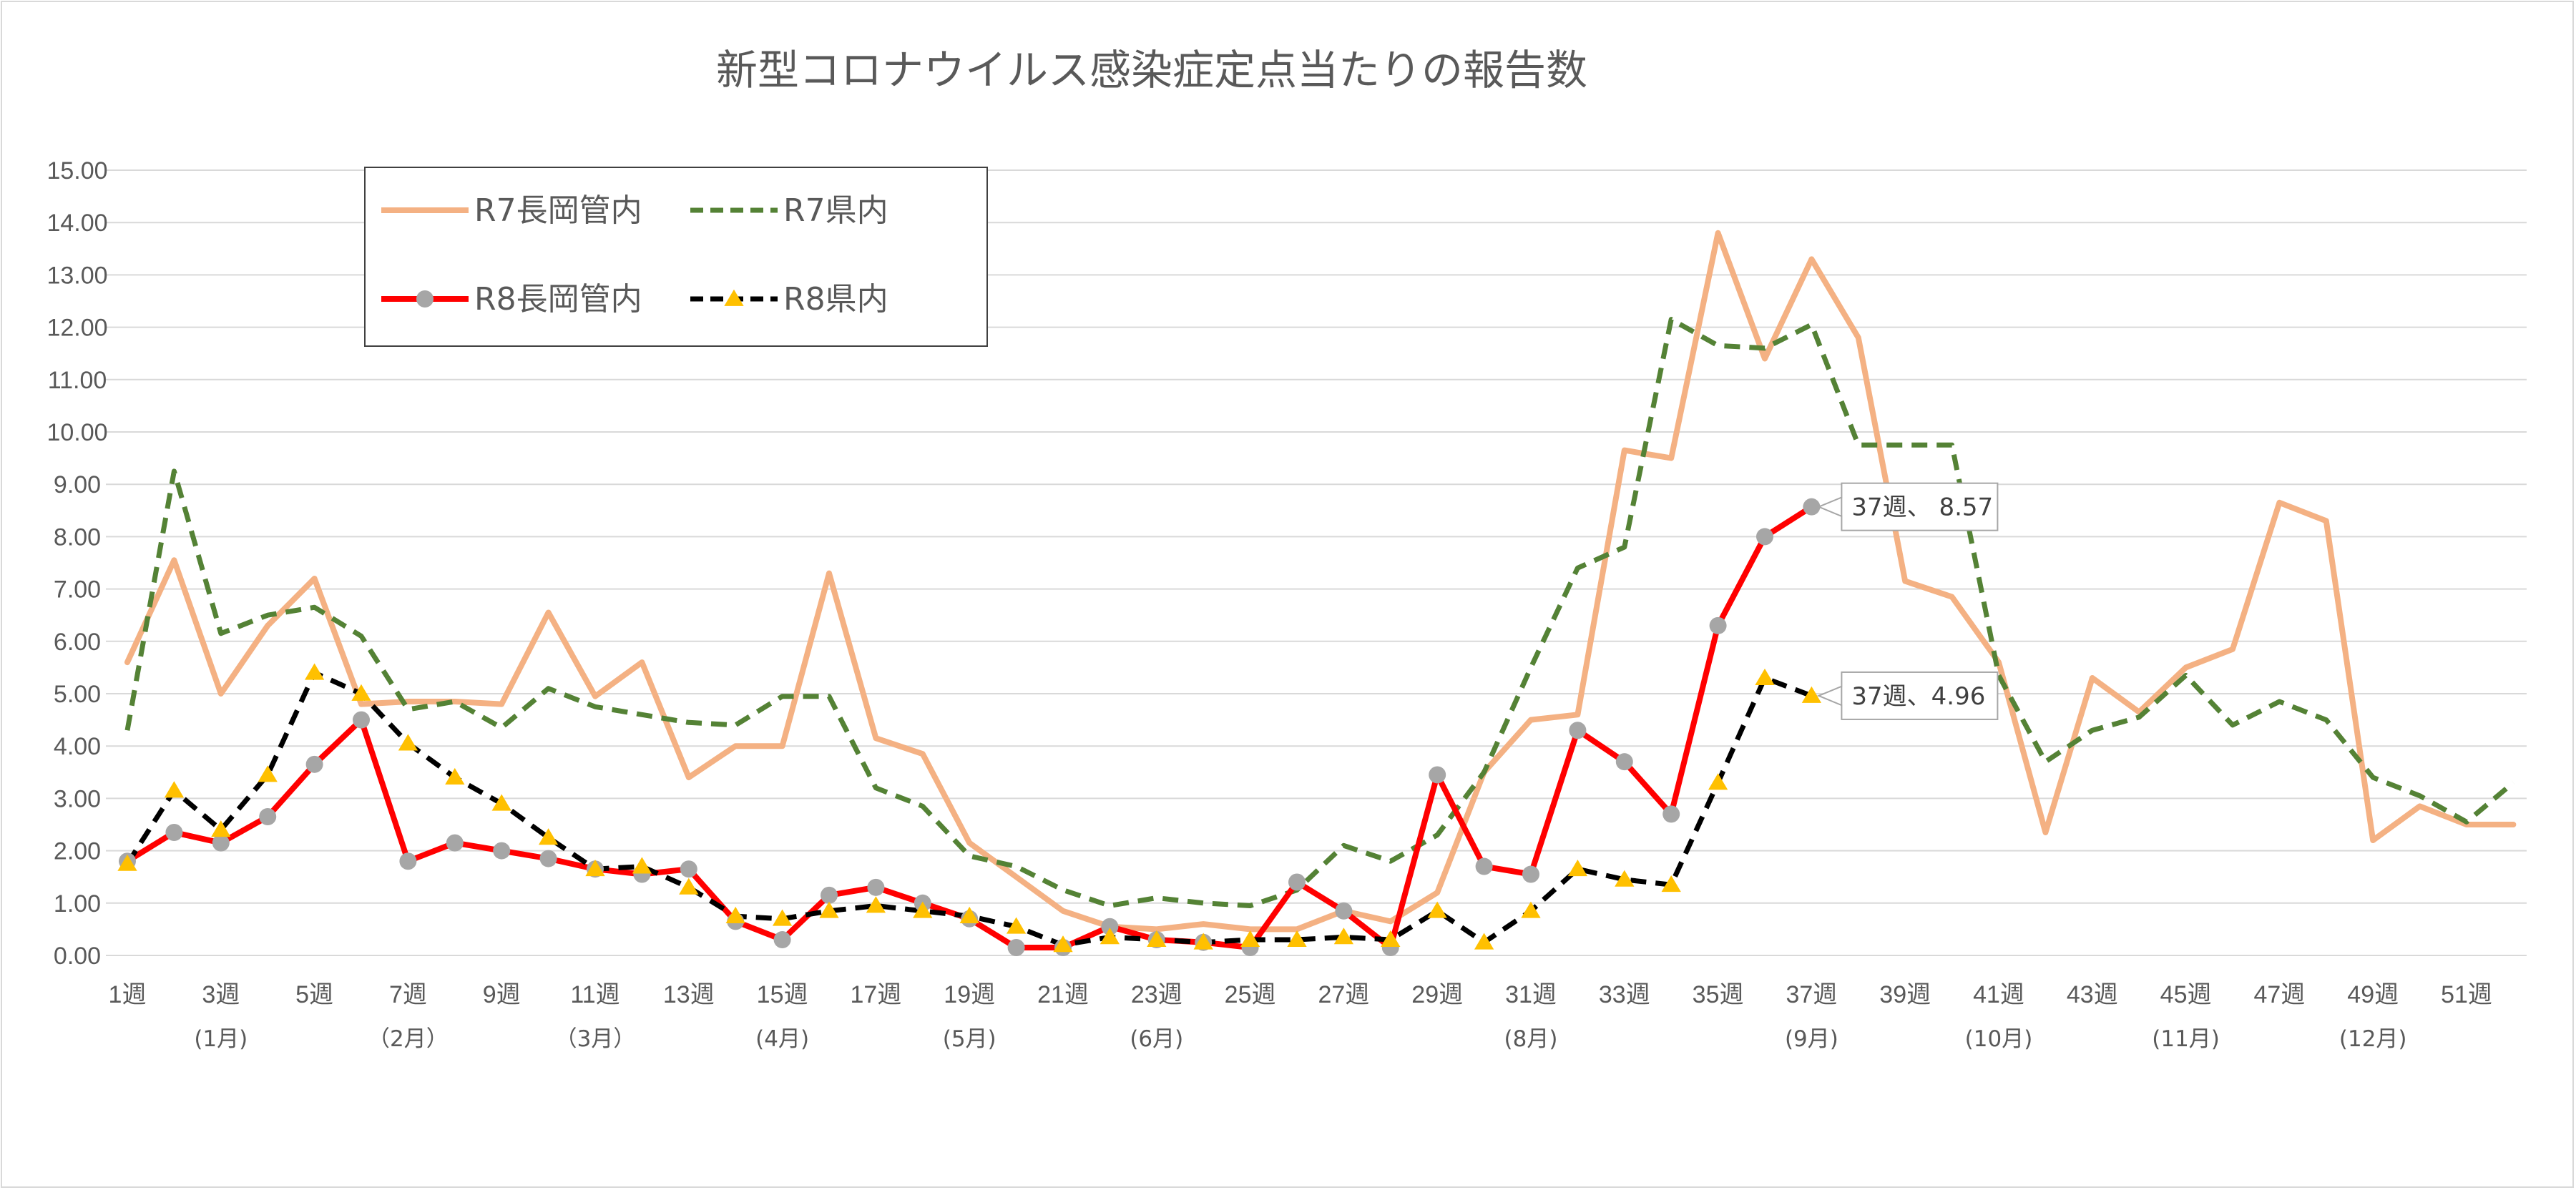 This screenshot has width=2576, height=1190. What do you see at coordinates (77, 746) in the screenshot?
I see `y-tick-label: 4.00` at bounding box center [77, 746].